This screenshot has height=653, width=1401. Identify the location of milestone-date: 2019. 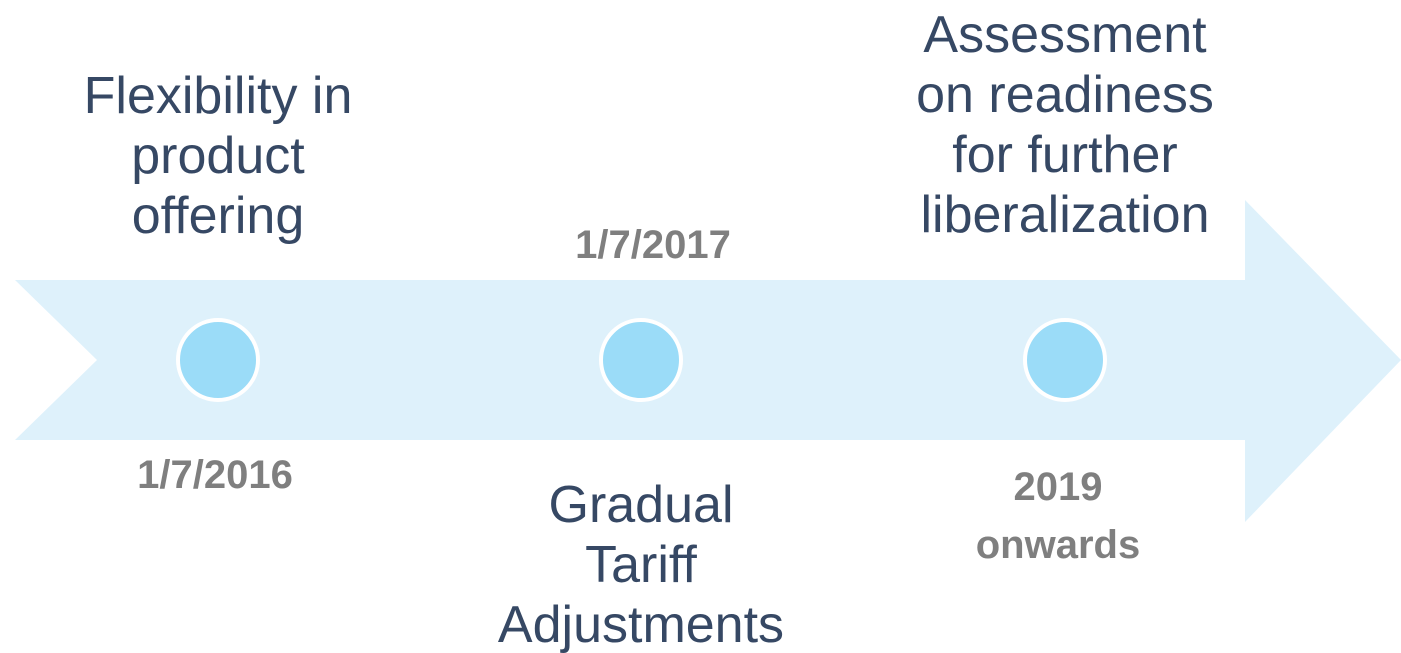
(1058, 487).